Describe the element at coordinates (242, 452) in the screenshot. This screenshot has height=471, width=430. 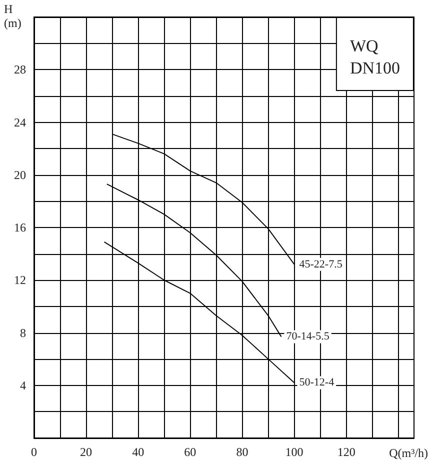
I see `x-tick-label: 80` at that location.